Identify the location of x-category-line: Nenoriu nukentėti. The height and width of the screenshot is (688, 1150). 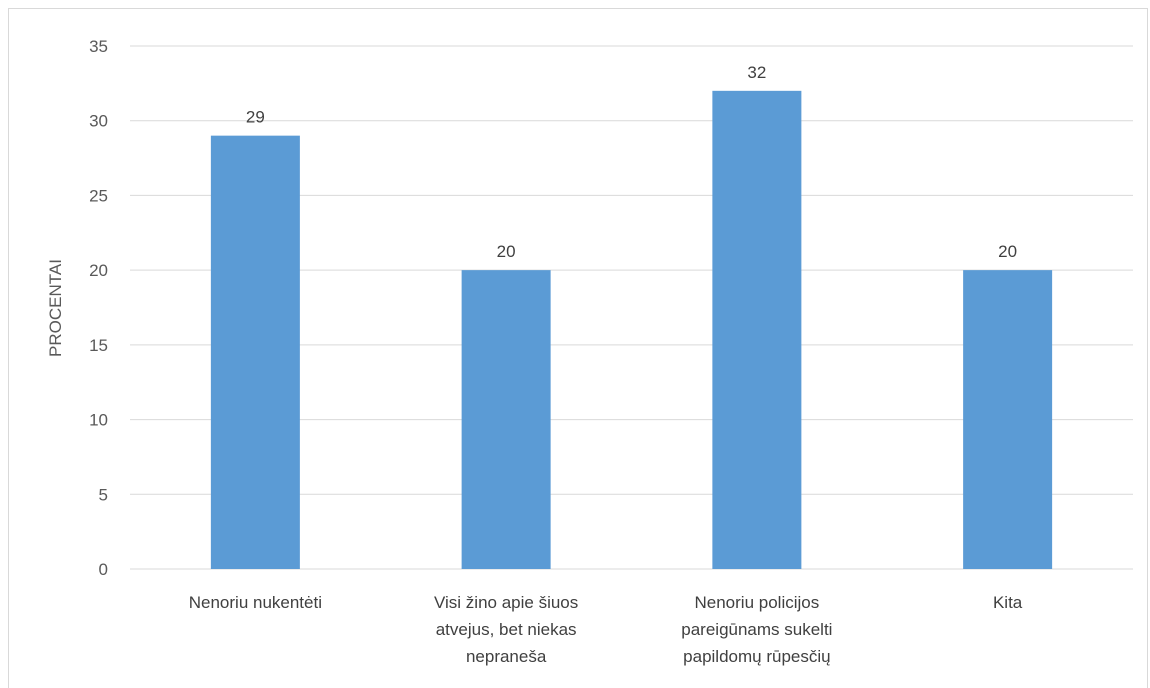
(255, 602).